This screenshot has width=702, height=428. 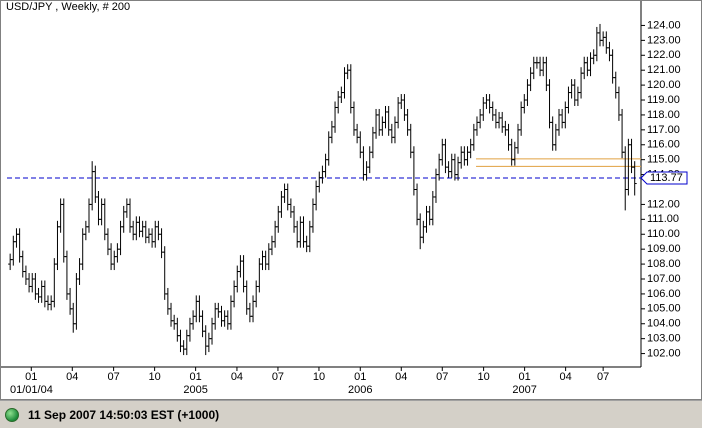 I want to click on y-tick-label: 116.00, so click(x=663, y=145).